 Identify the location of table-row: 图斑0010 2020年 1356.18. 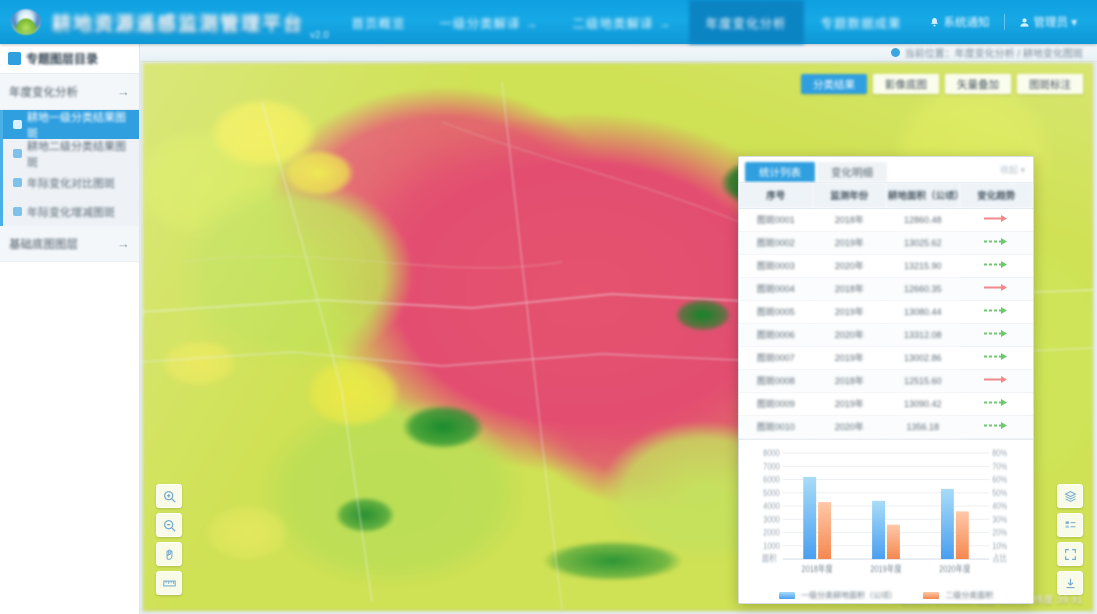
(886, 427).